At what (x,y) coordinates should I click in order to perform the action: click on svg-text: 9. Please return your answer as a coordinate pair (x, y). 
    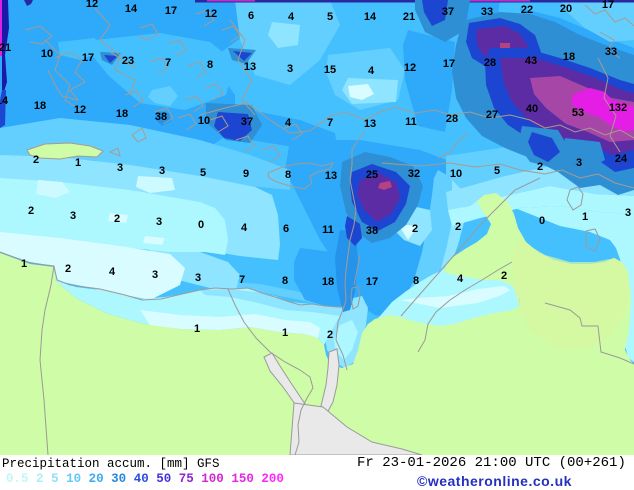
    Looking at the image, I should click on (246, 174).